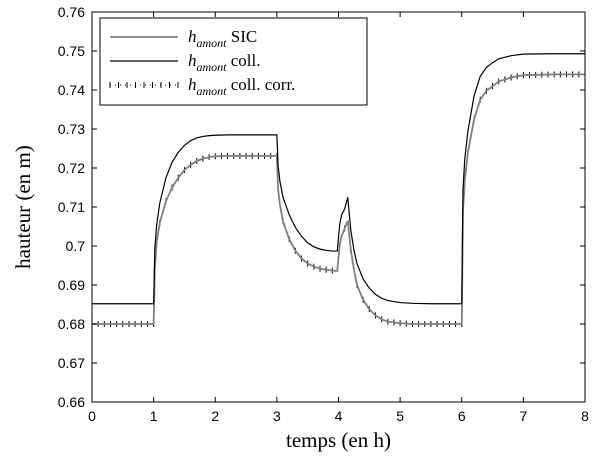  I want to click on x-tick-label: 0, so click(92, 416).